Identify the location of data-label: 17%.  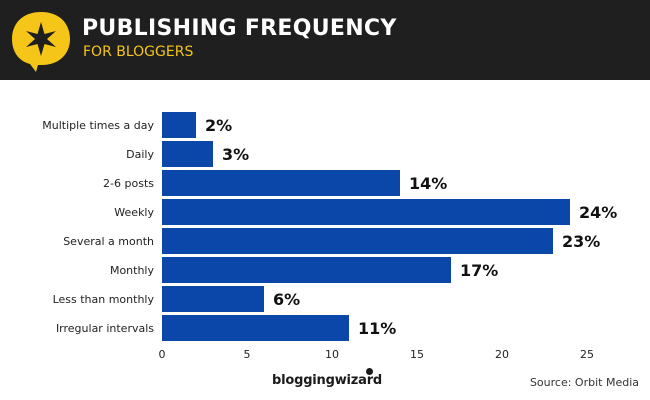
(479, 270).